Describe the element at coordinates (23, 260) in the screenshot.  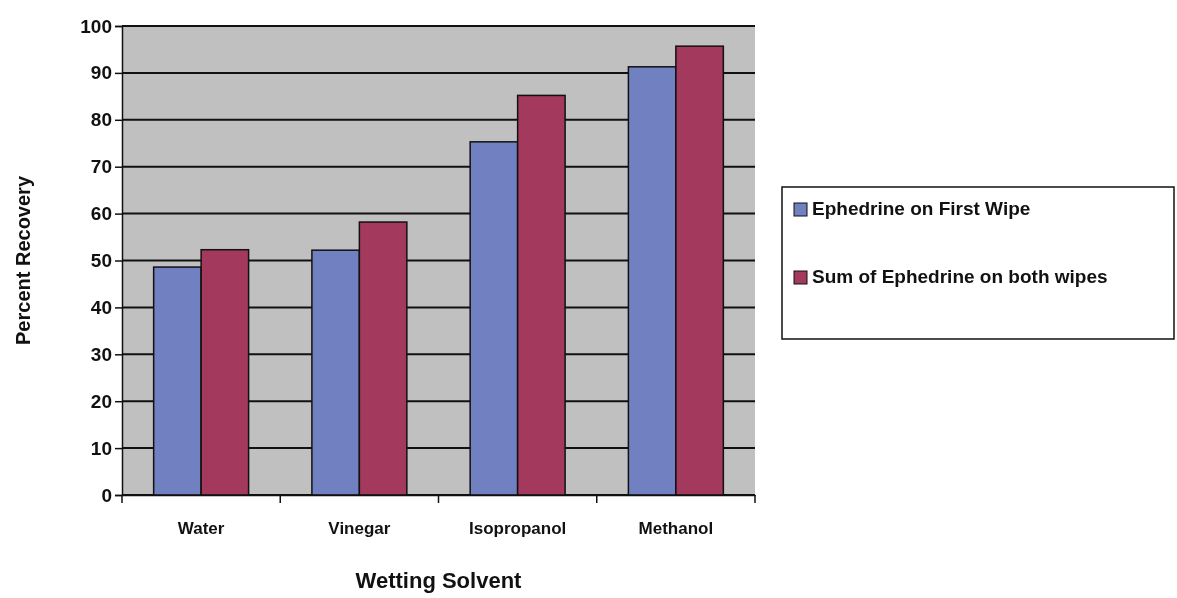
I see `y-axis-title: Percent Recovery` at that location.